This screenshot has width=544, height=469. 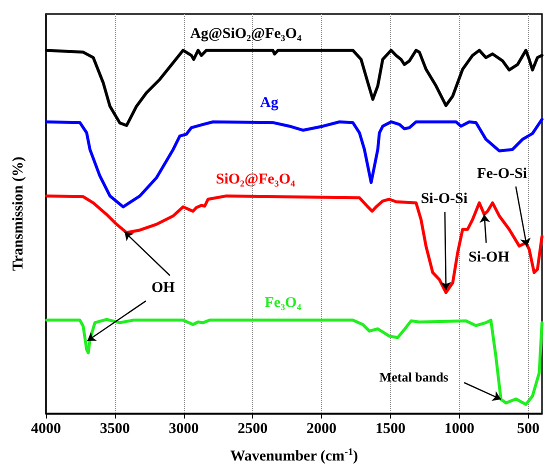 I want to click on x-tick-label: 1500, so click(x=390, y=429).